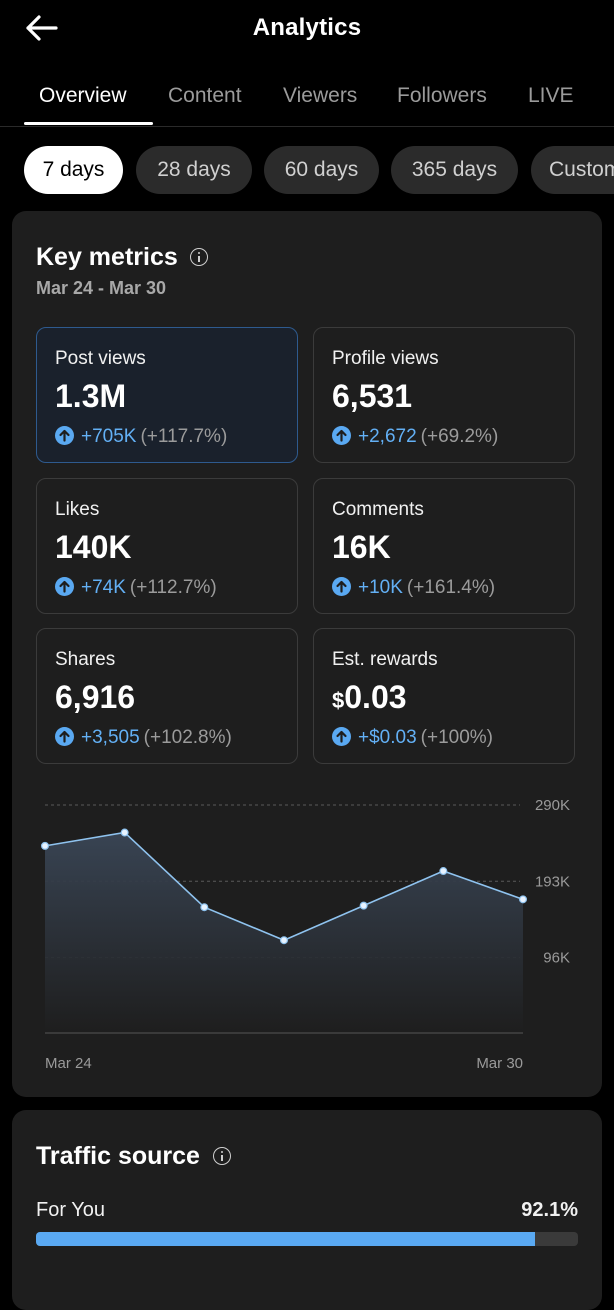 The width and height of the screenshot is (614, 1310). What do you see at coordinates (320, 95) in the screenshot?
I see `tab-viewers: Viewers` at bounding box center [320, 95].